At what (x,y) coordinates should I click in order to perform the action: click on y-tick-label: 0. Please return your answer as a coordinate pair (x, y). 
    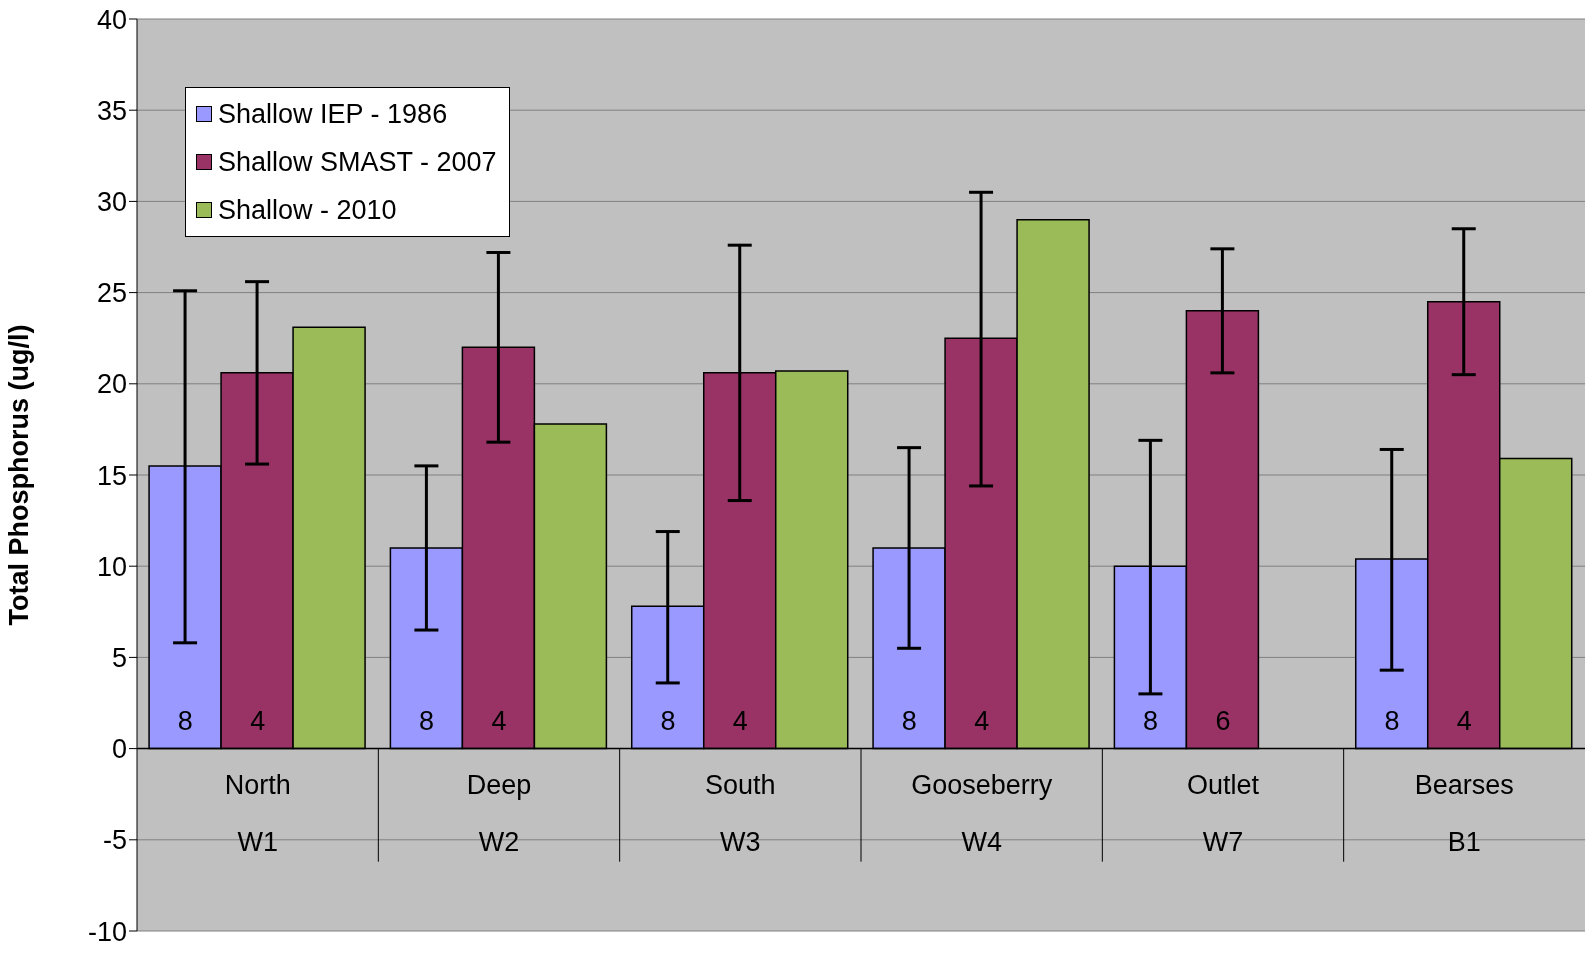
    Looking at the image, I should click on (119, 749).